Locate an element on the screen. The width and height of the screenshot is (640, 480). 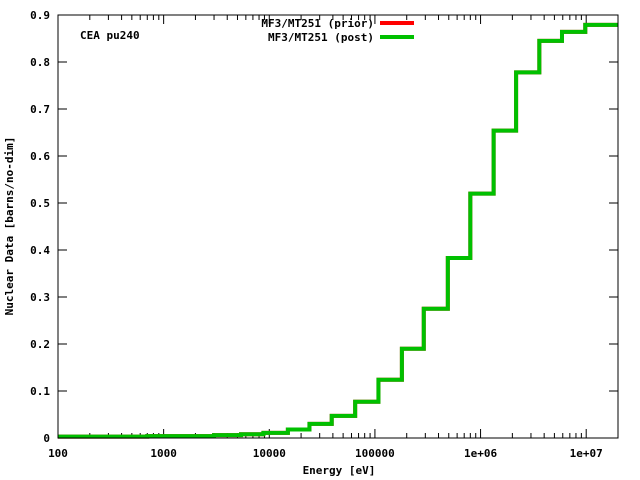
legend: MF3/MT251 (prior) MF3/MT251 (post) is located at coordinates (337, 30).